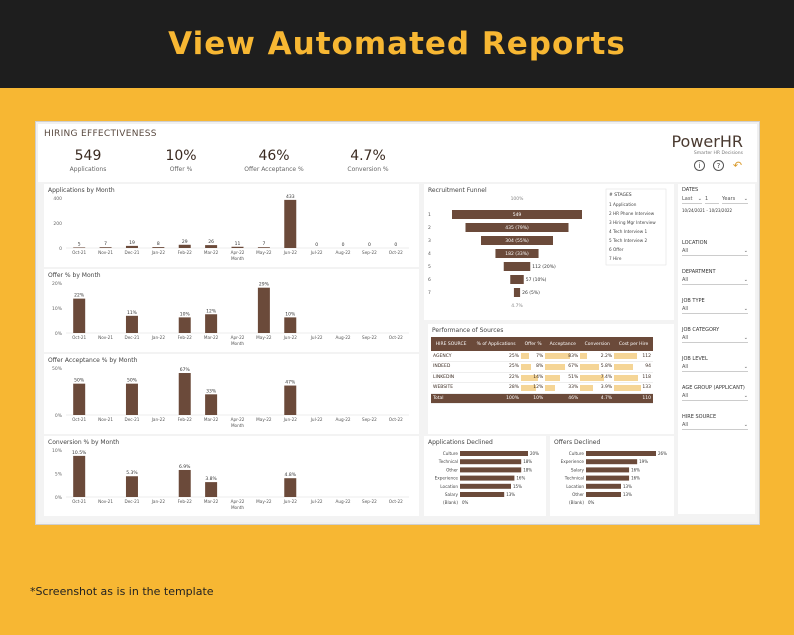 This screenshot has height=635, width=794. Describe the element at coordinates (449, 486) in the screenshot. I see `category-label: Location` at that location.